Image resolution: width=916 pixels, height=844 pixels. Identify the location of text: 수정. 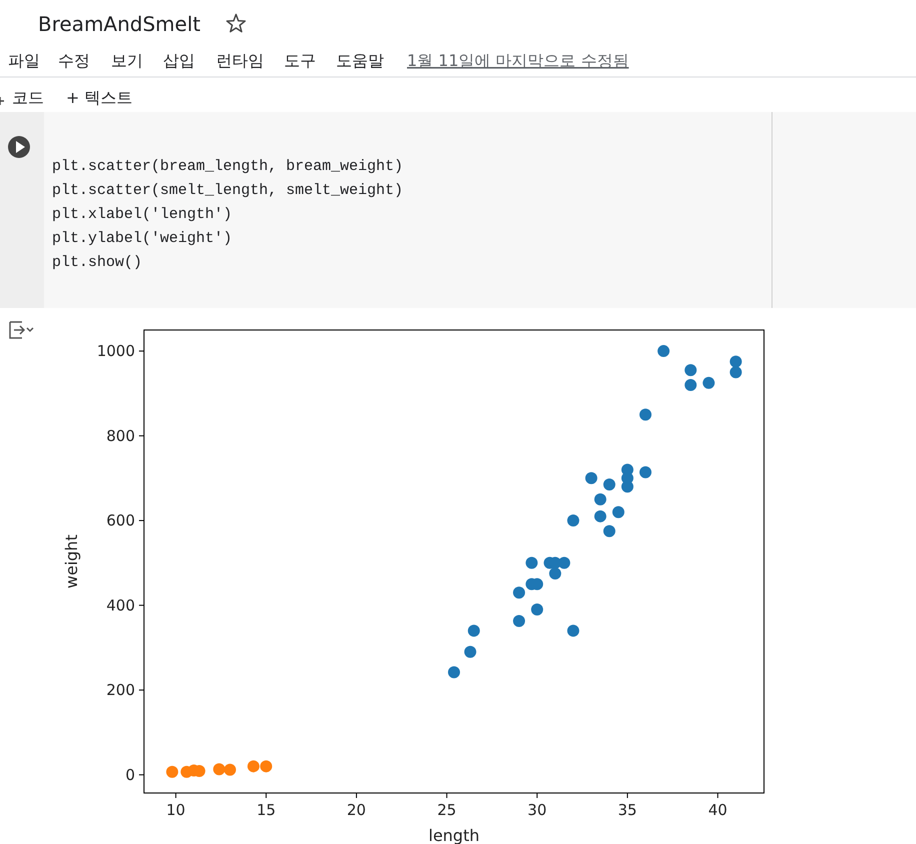
(74, 60).